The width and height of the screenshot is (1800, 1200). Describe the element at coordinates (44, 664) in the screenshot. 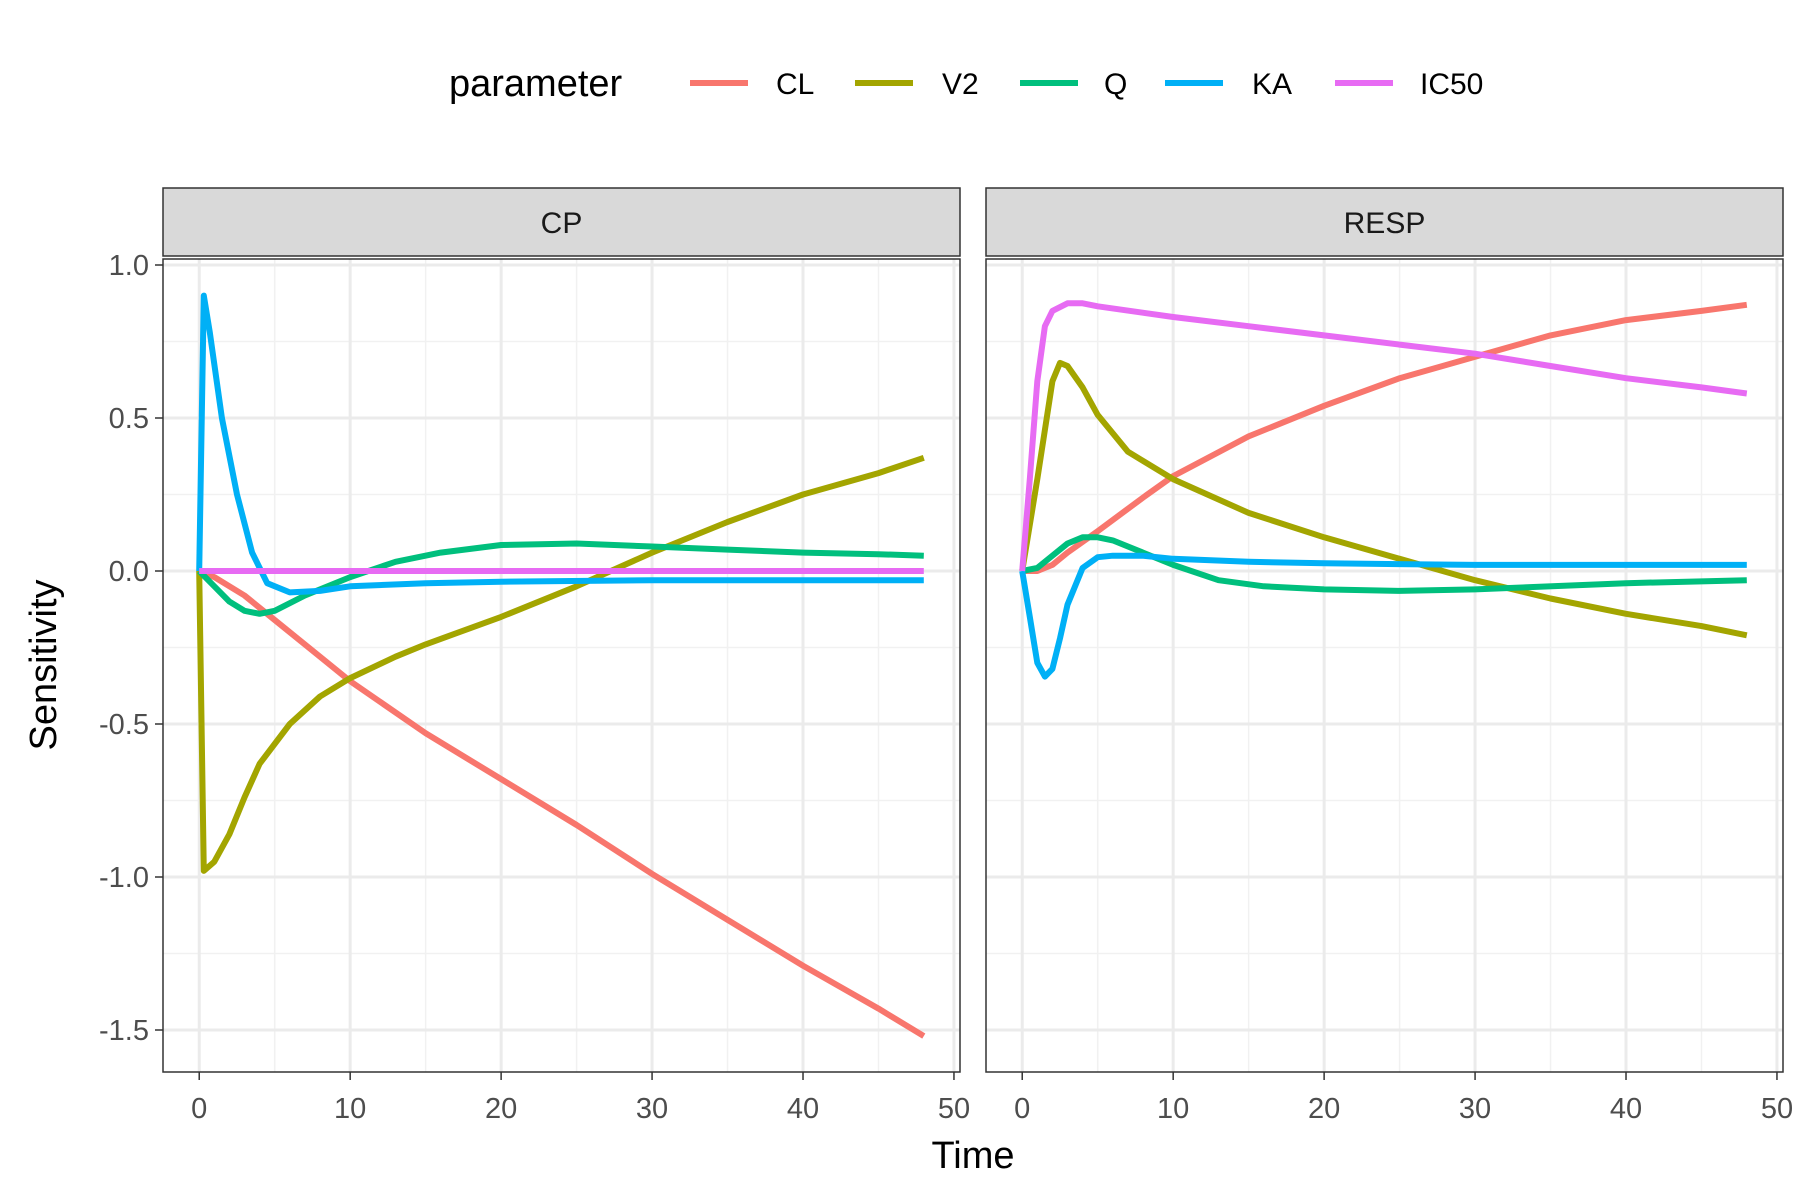

I see `y-axis-title: Sensitivity` at that location.